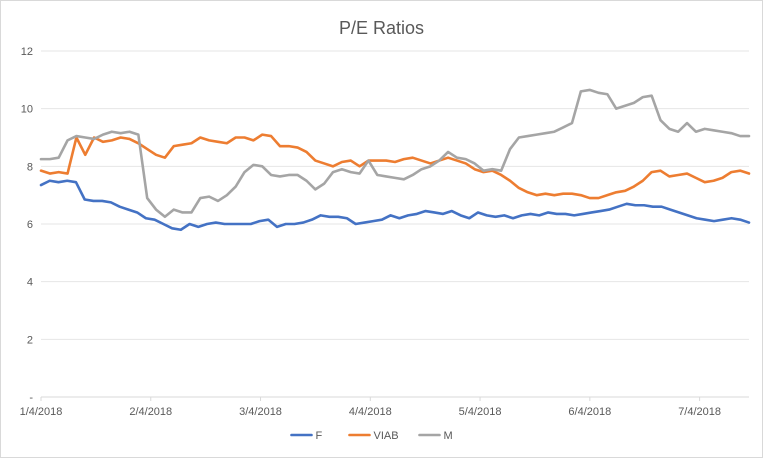  I want to click on legend-label-m: M, so click(448, 436).